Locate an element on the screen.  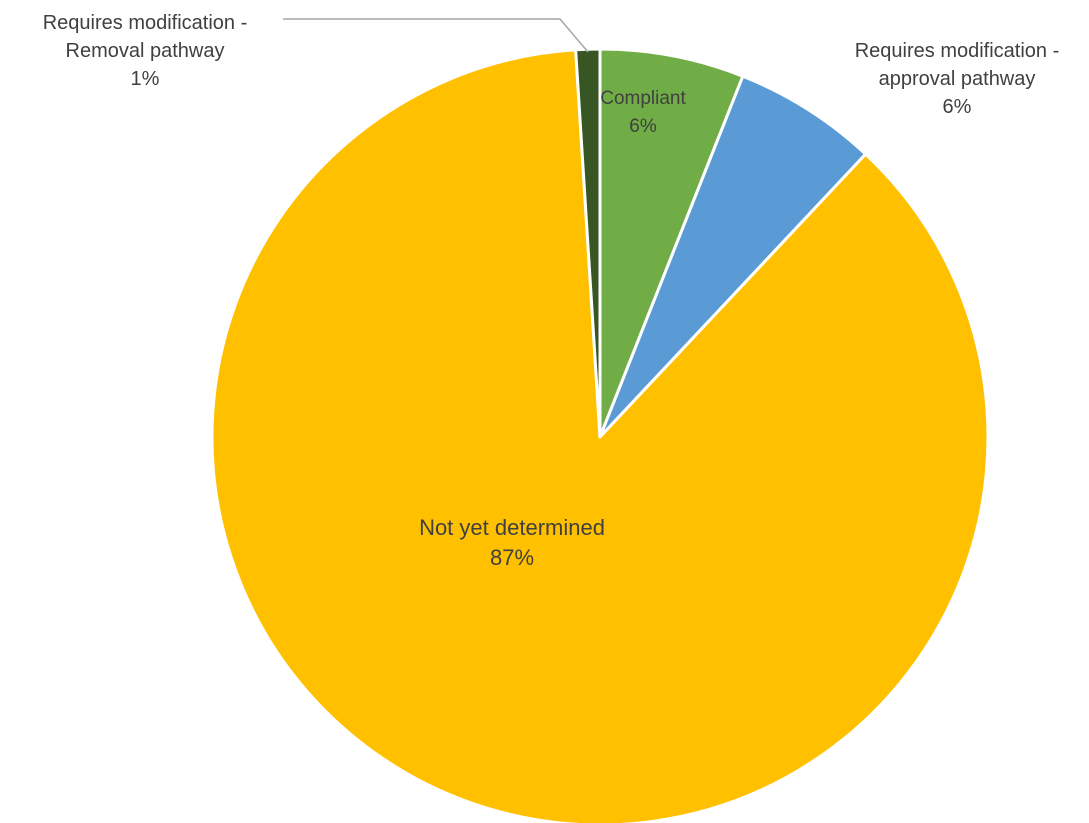
pie-slice-requires-modification-approval-pathway is located at coordinates (733, 256).